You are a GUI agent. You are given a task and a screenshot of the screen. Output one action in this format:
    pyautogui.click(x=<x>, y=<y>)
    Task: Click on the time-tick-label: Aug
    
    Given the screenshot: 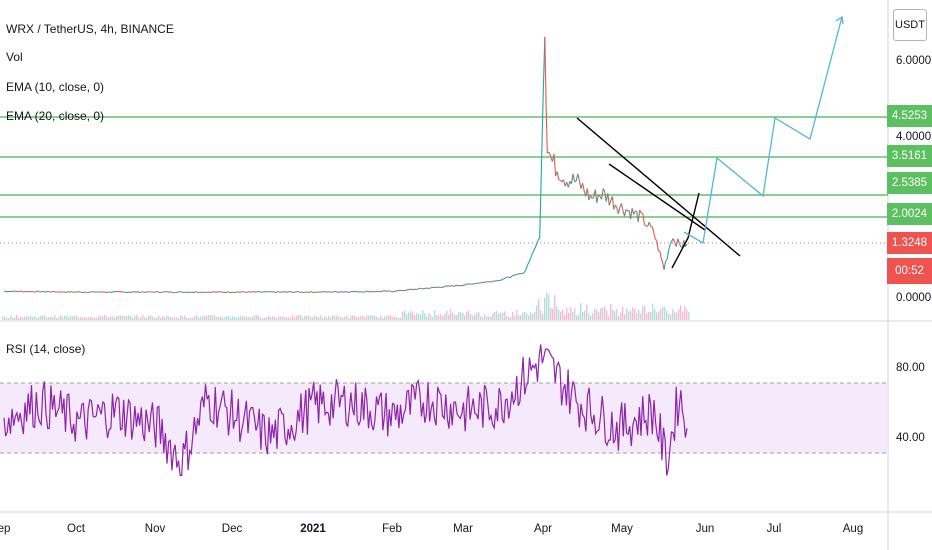 What is the action you would take?
    pyautogui.click(x=853, y=529)
    